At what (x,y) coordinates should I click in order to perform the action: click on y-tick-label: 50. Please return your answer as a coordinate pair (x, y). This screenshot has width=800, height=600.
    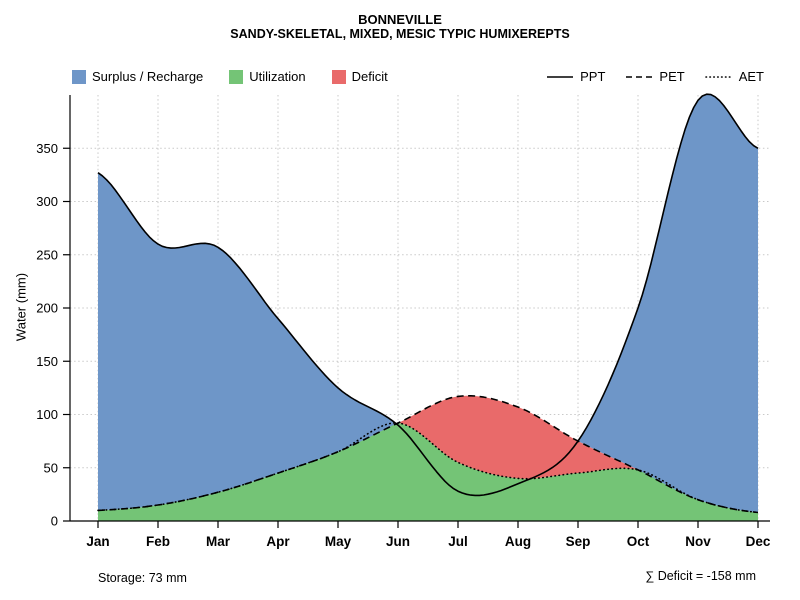
    Looking at the image, I should click on (51, 467).